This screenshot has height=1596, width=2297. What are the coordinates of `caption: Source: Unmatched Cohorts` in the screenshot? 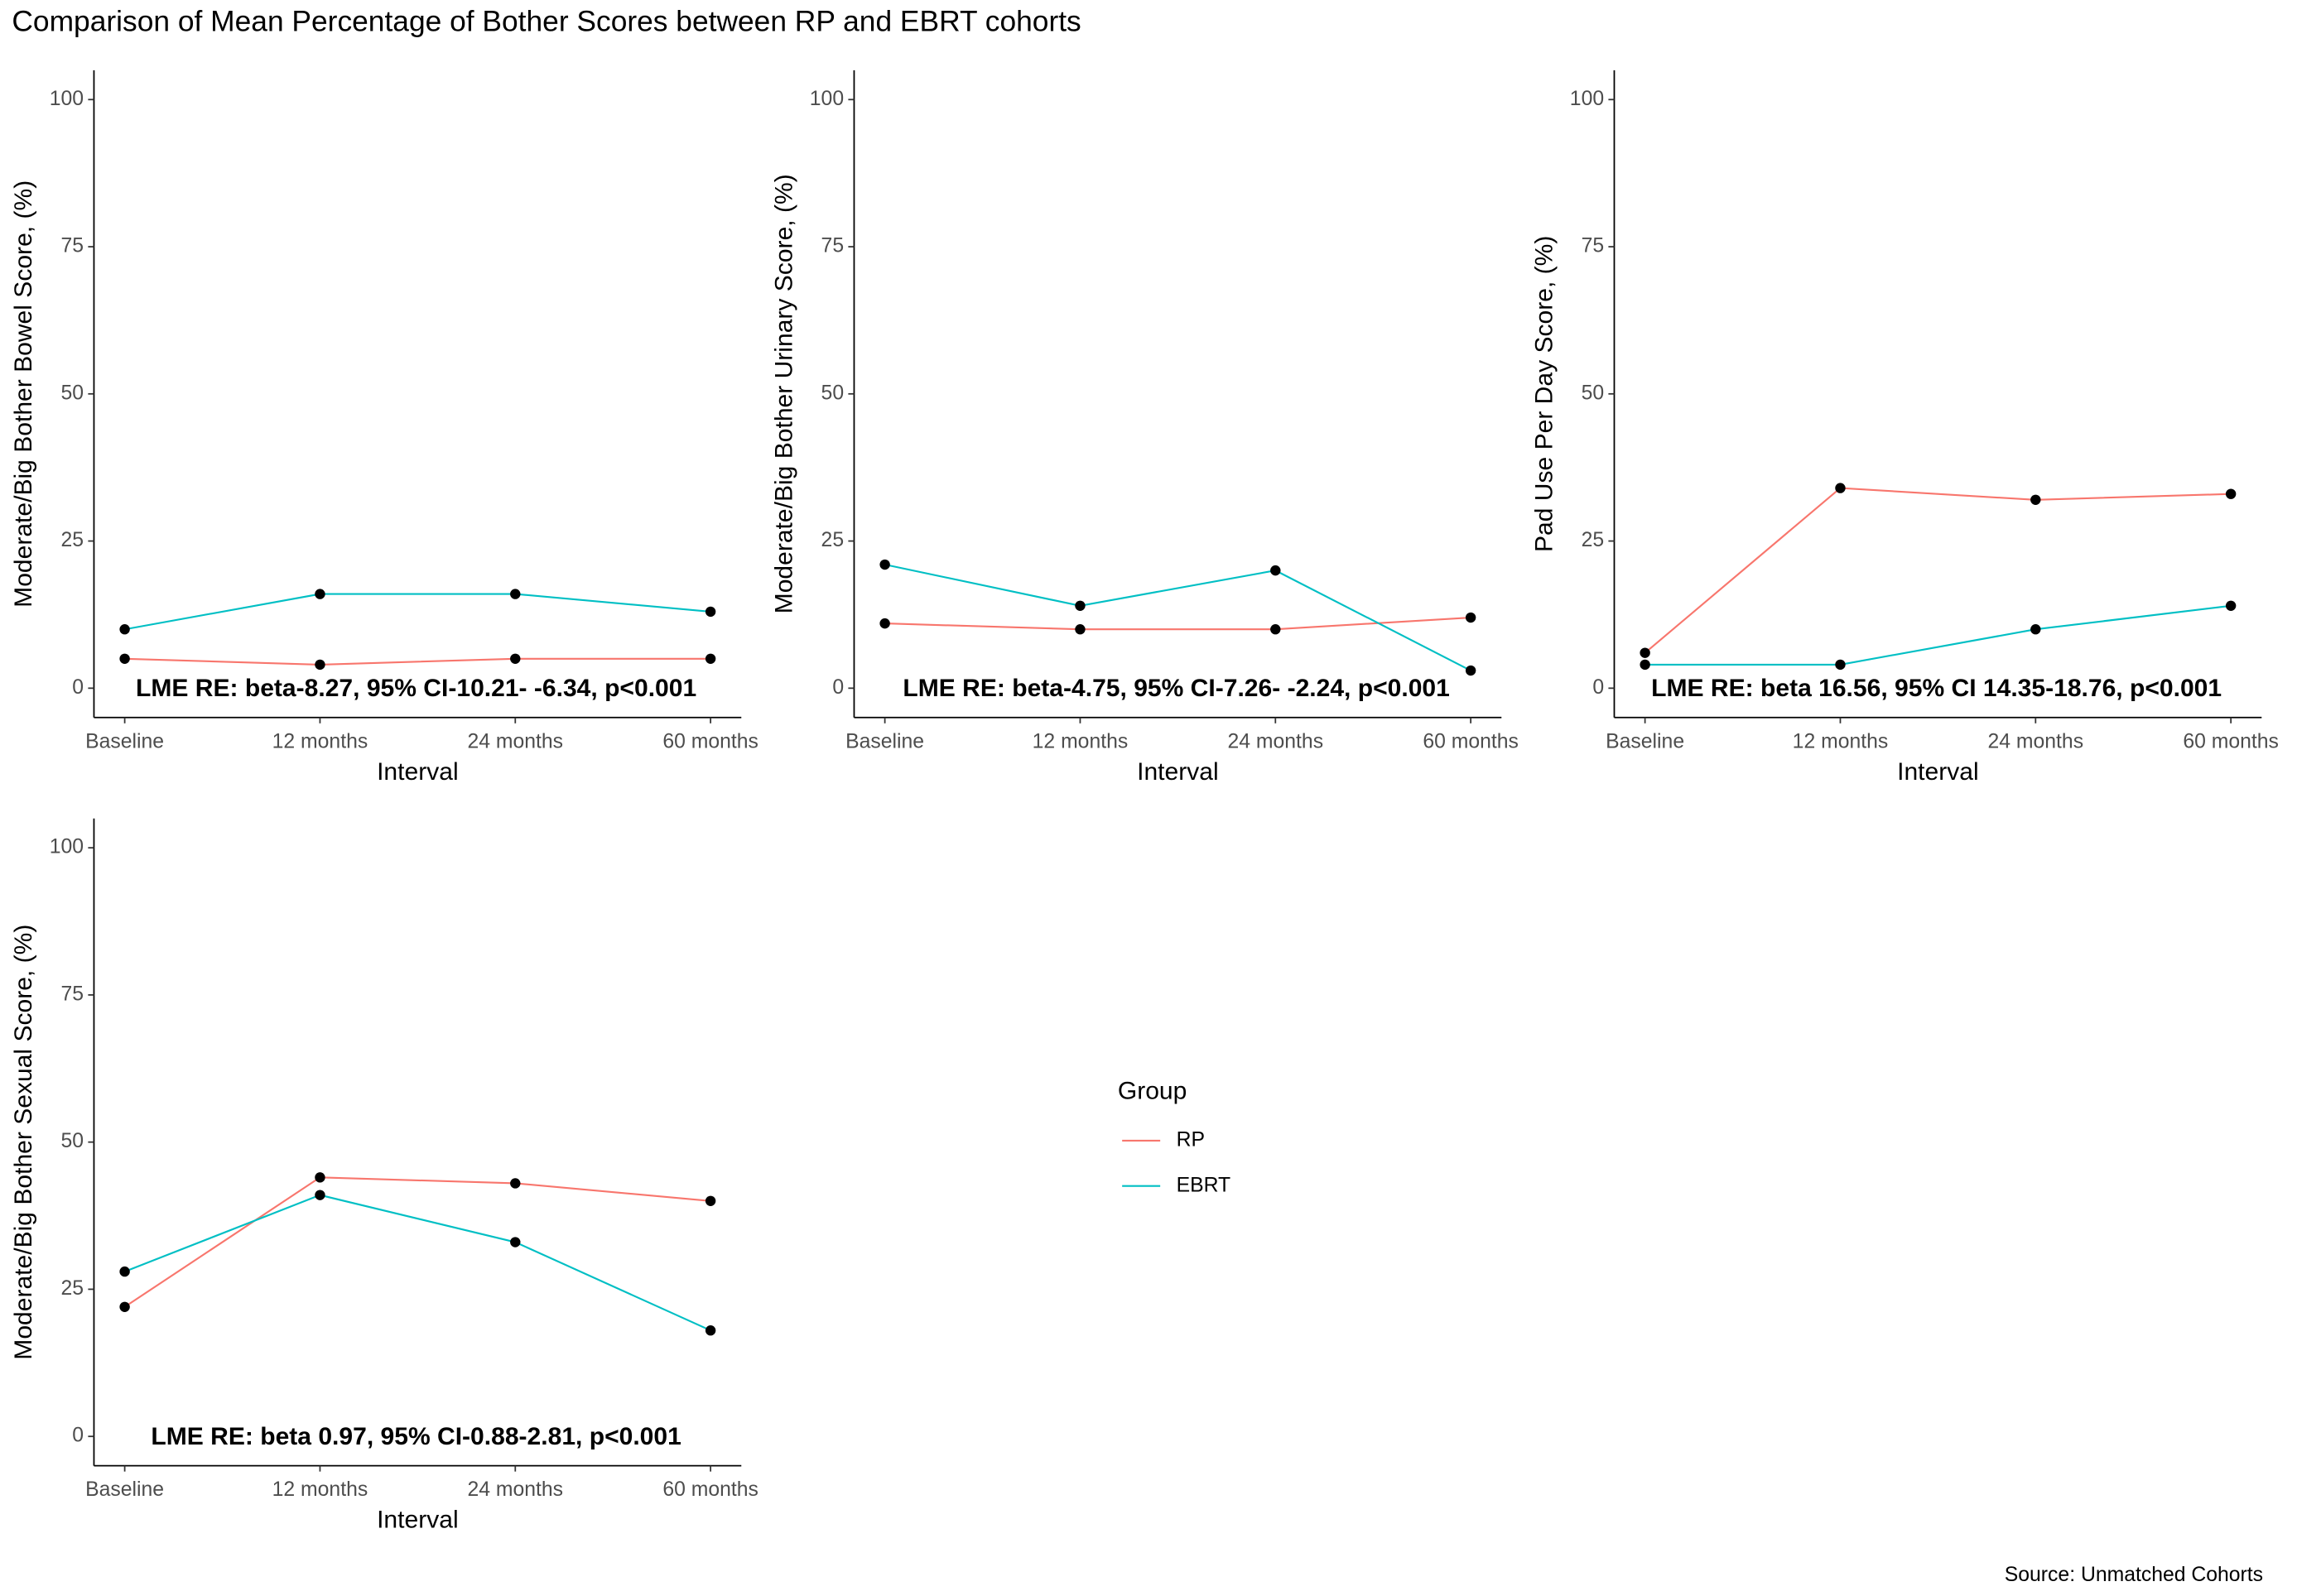 It's located at (2134, 1575).